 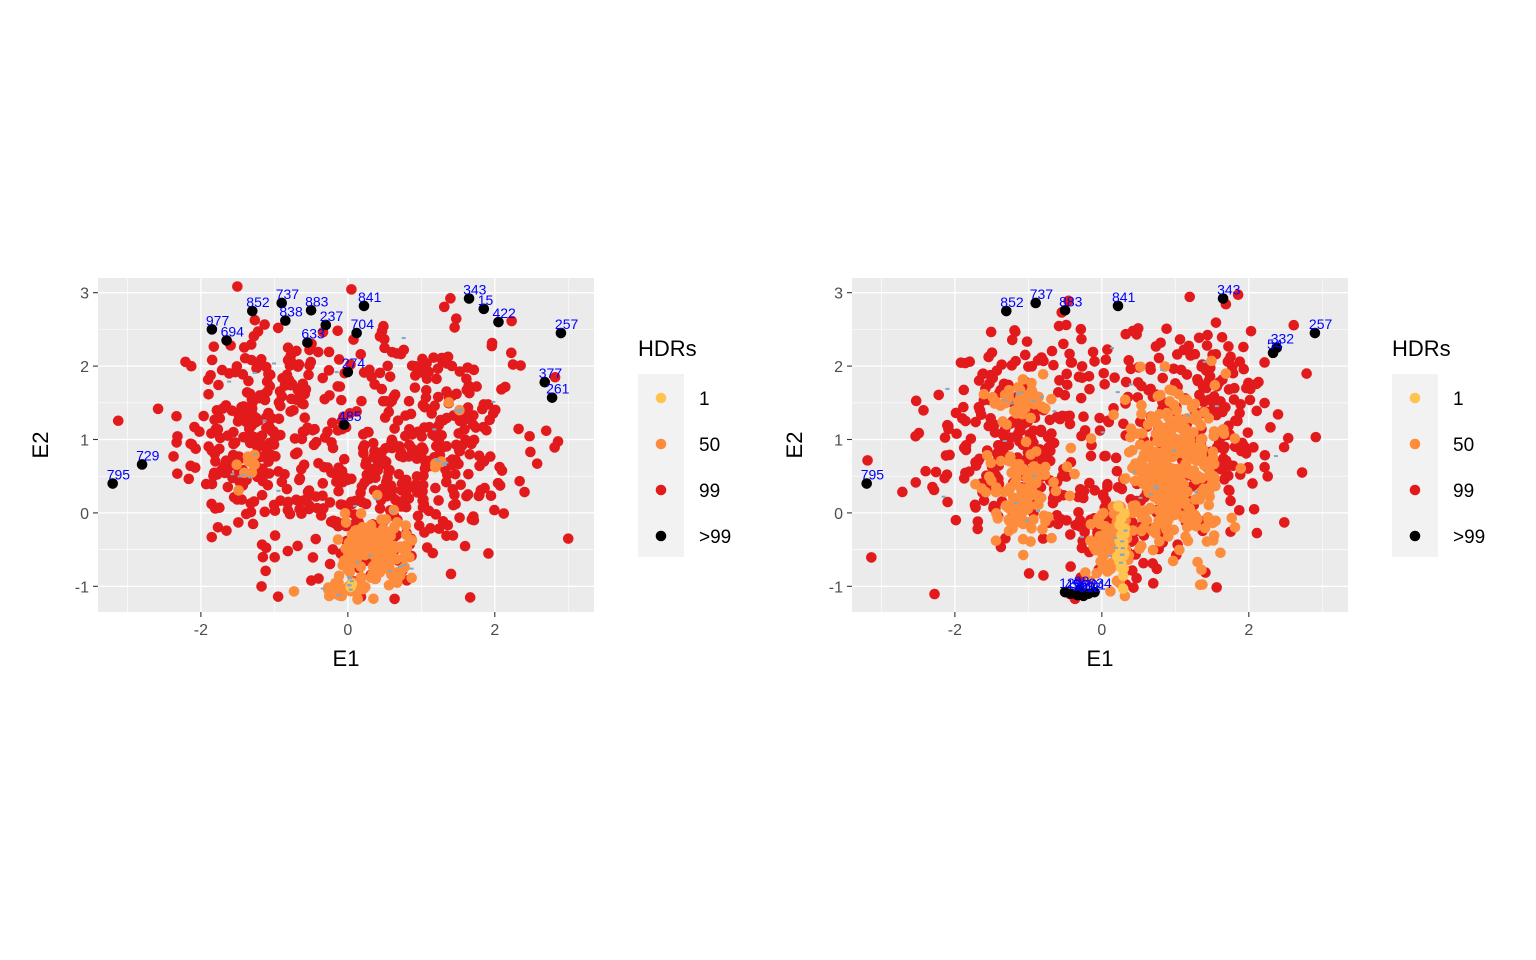 What do you see at coordinates (119, 475) in the screenshot?
I see `outlier-label: 795` at bounding box center [119, 475].